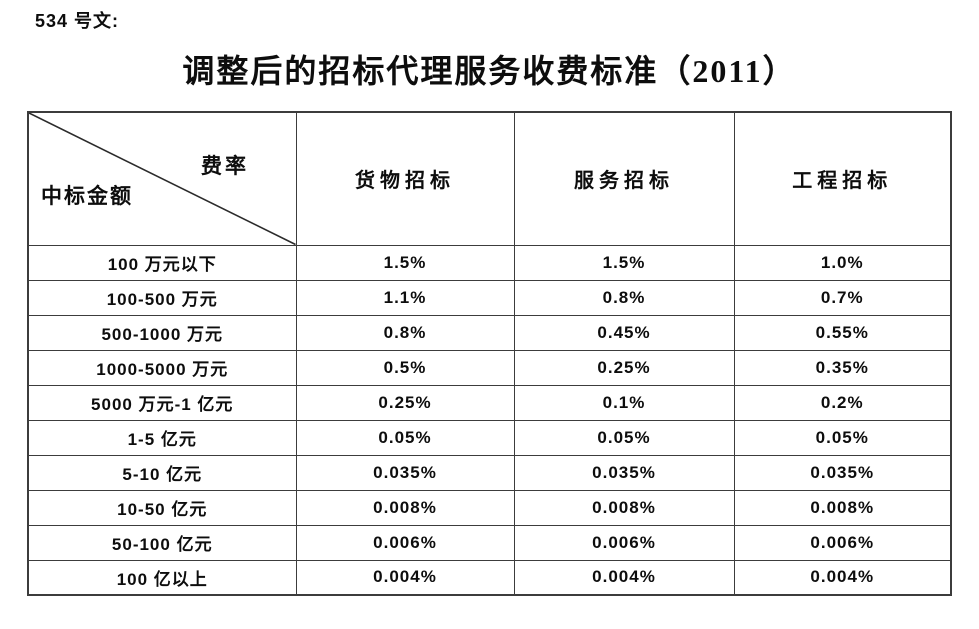  I want to click on row-label: 5-10 亿元, so click(162, 472).